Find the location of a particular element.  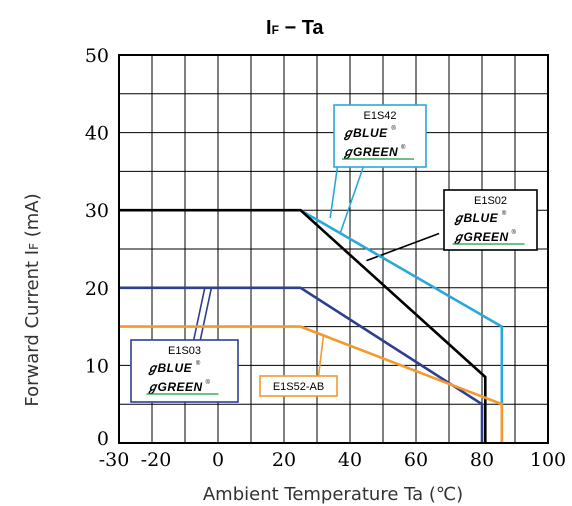

x-tick-label: 20 is located at coordinates (284, 460).